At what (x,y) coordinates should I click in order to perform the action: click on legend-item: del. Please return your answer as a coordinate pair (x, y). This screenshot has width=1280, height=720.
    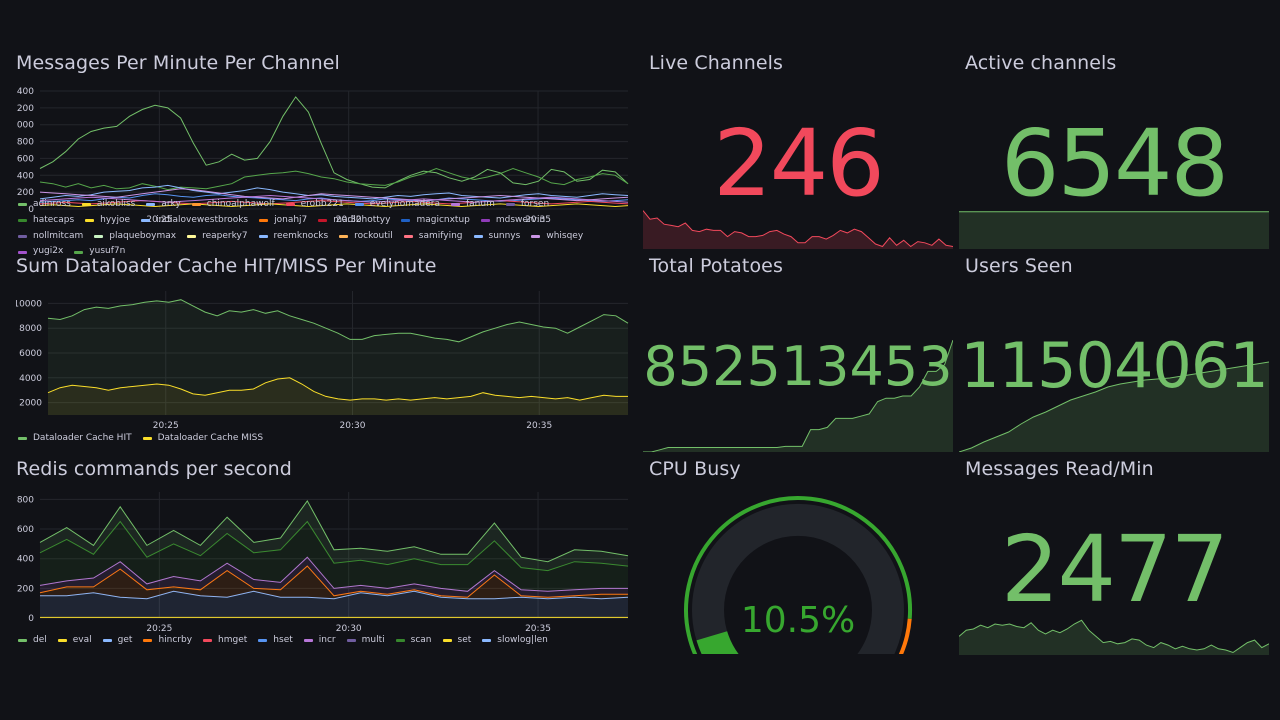
    Looking at the image, I should click on (32, 641).